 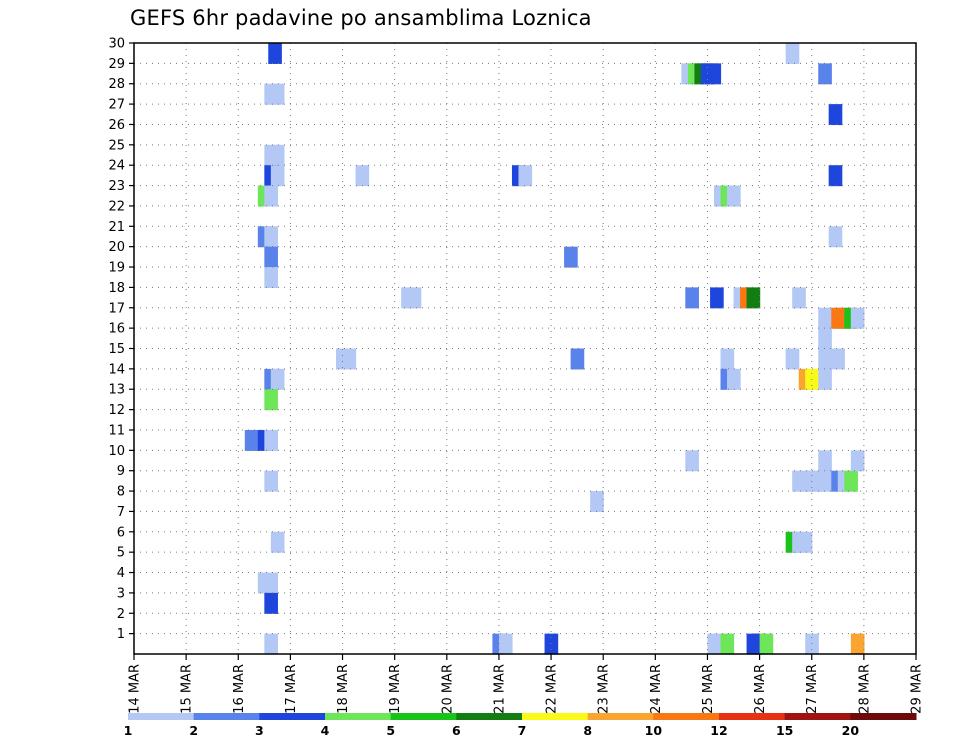 What do you see at coordinates (116, 369) in the screenshot?
I see `y-tick-label: 14` at bounding box center [116, 369].